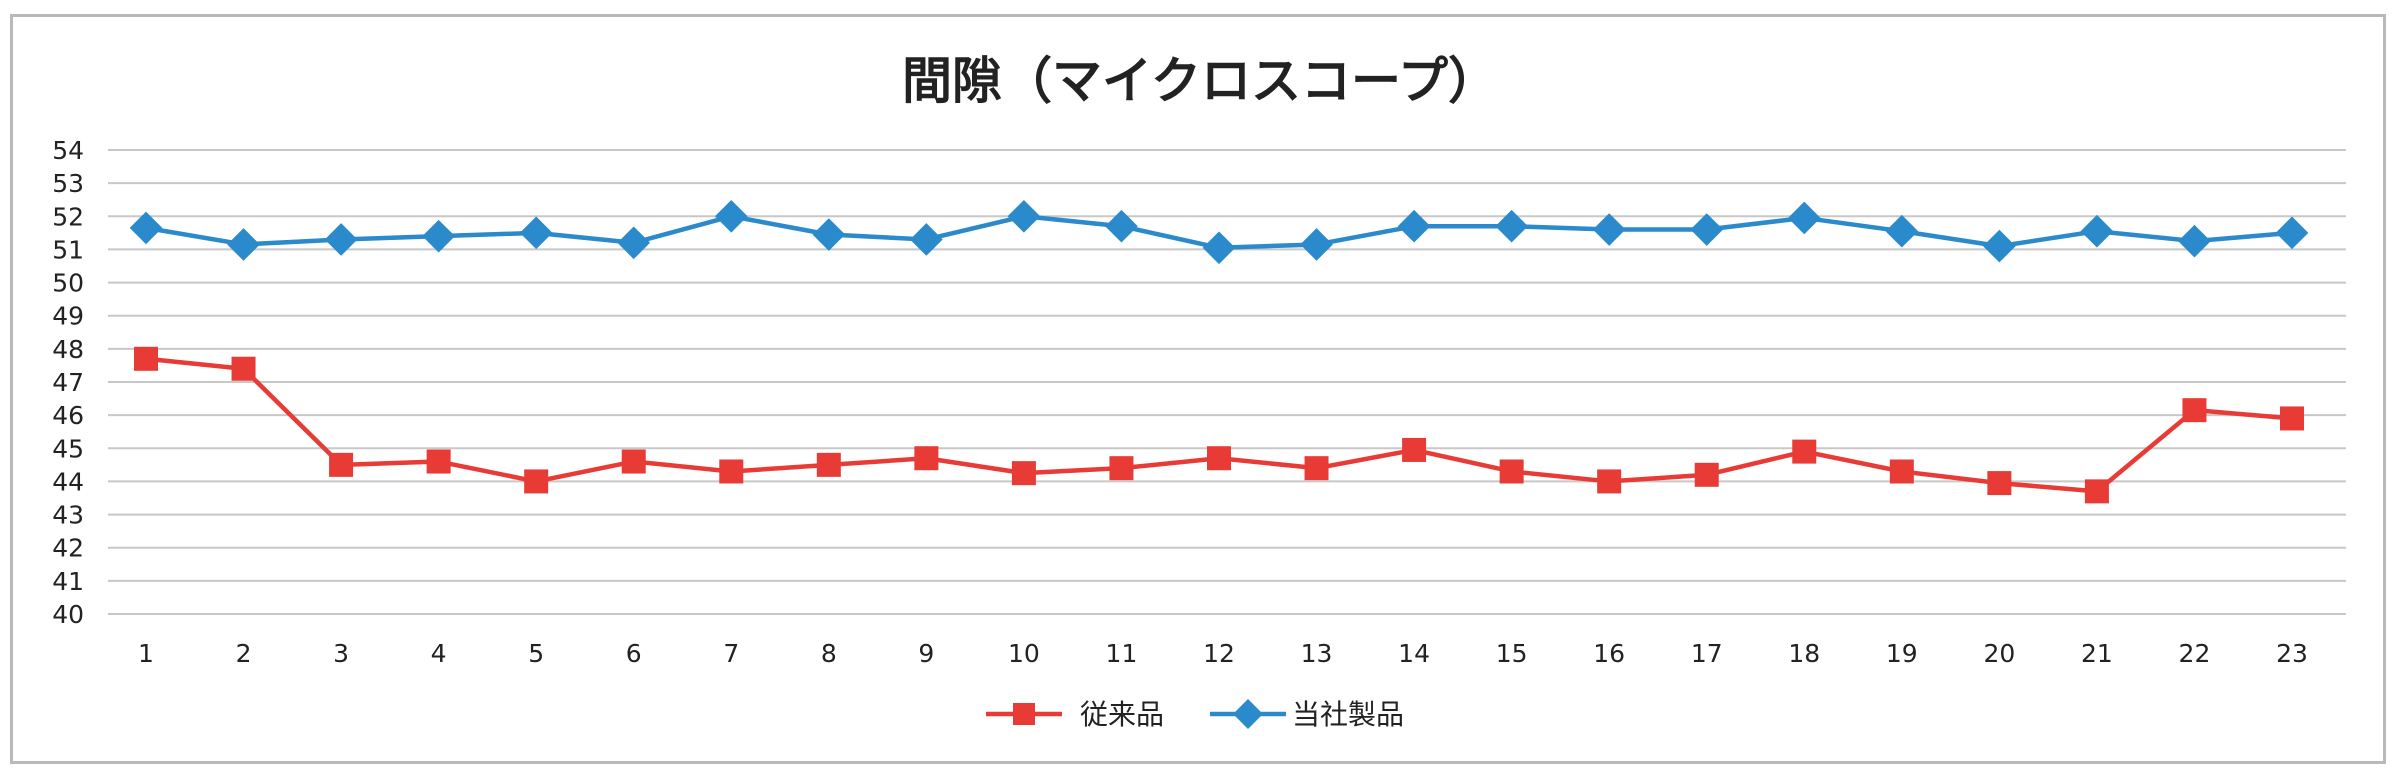 The height and width of the screenshot is (780, 2400). What do you see at coordinates (68, 448) in the screenshot?
I see `y-tick-label: 45` at bounding box center [68, 448].